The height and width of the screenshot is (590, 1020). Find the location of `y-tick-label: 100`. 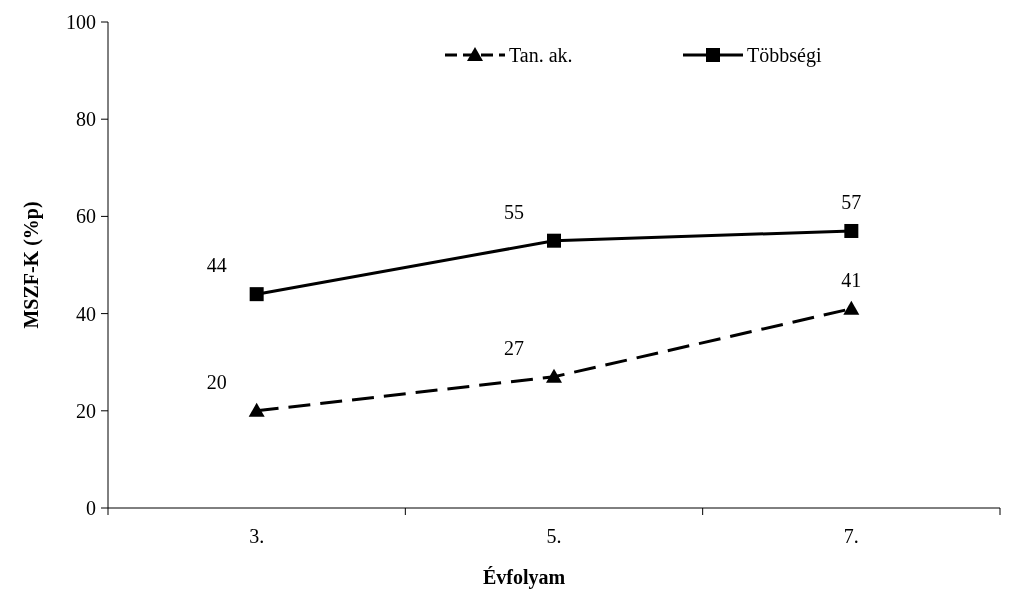

y-tick-label: 100 is located at coordinates (81, 22).